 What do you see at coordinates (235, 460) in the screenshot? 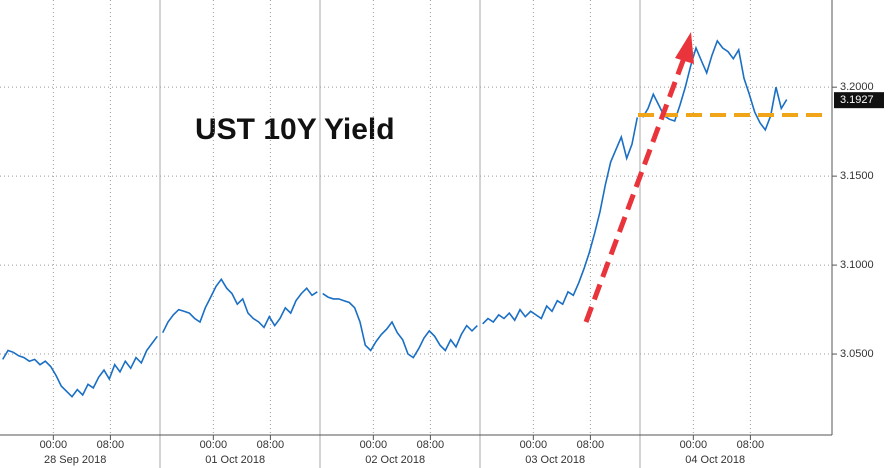
I see `x-date-label: 01 Oct 2018` at bounding box center [235, 460].